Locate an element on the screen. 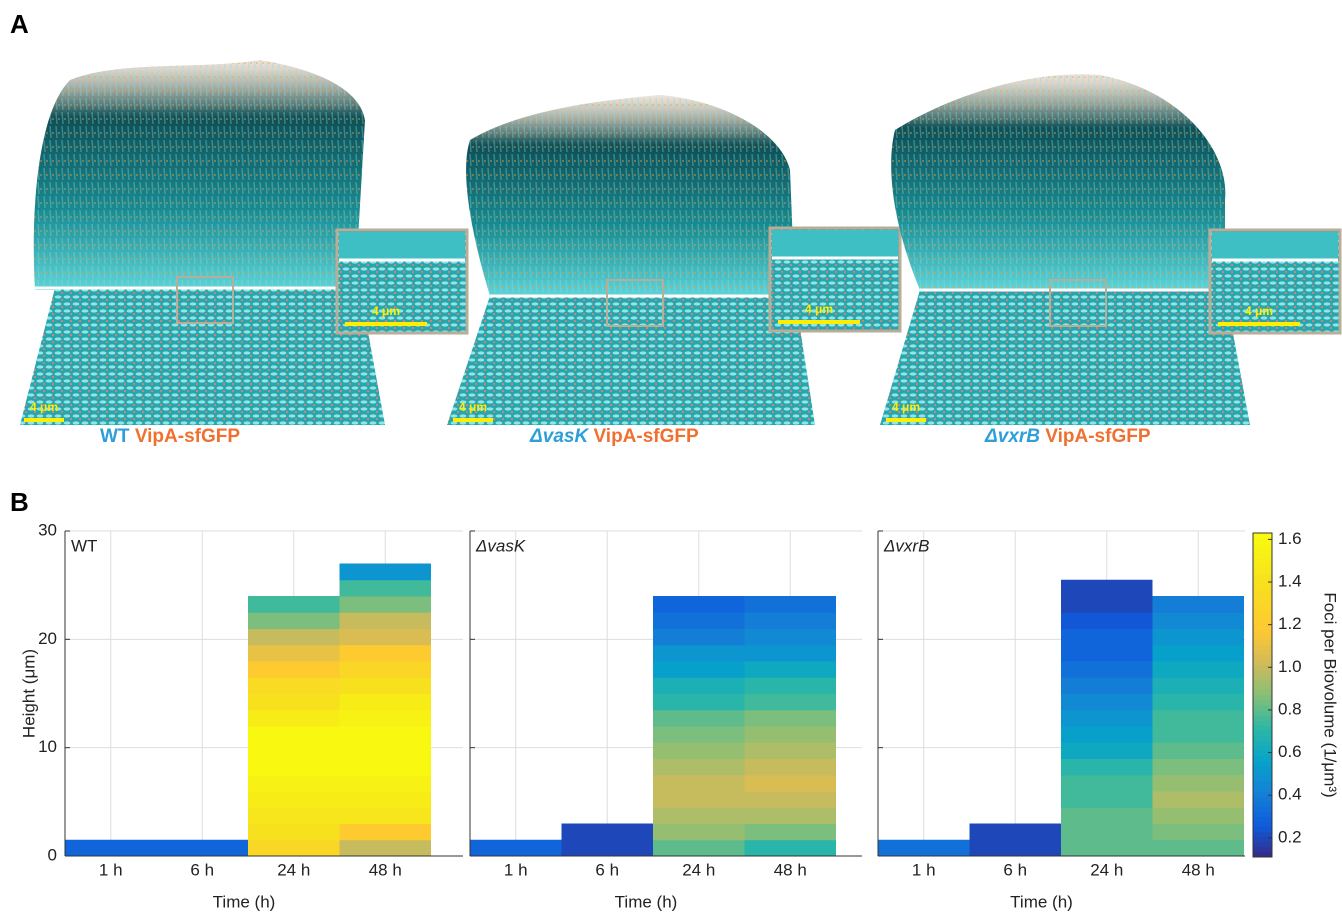 This screenshot has height=916, width=1342. biofilm-texture is located at coordinates (199, 175).